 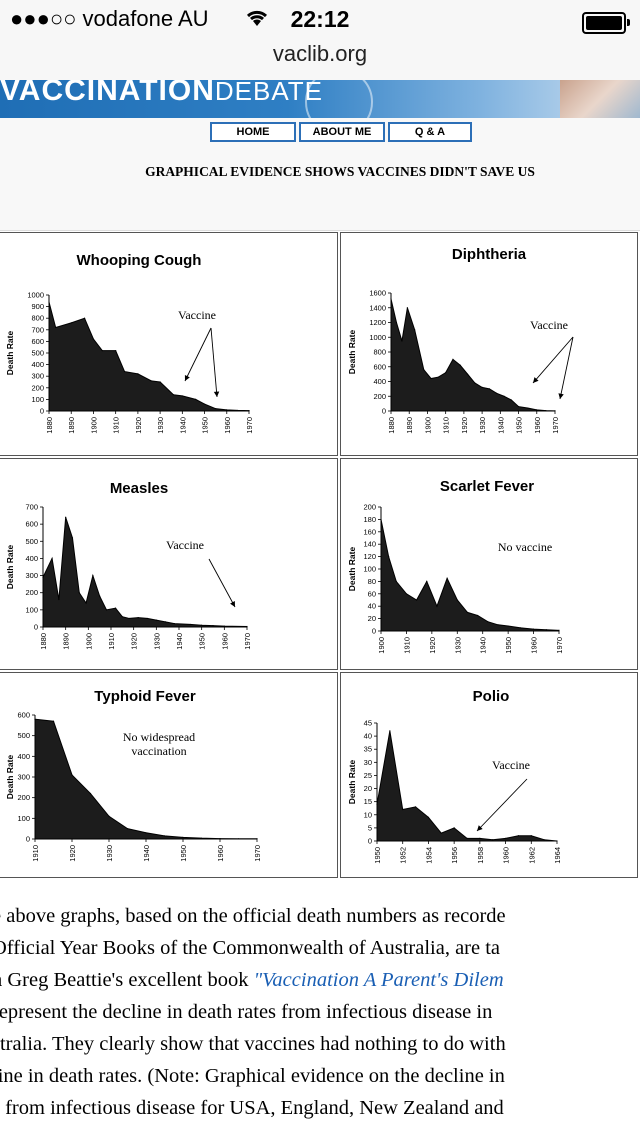 What do you see at coordinates (31, 507) in the screenshot?
I see `y-tick-label: 700` at bounding box center [31, 507].